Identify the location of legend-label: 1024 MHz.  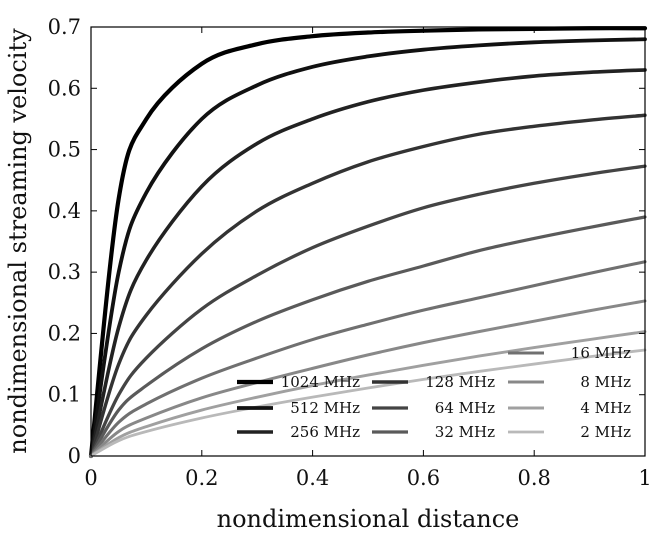
(320, 382).